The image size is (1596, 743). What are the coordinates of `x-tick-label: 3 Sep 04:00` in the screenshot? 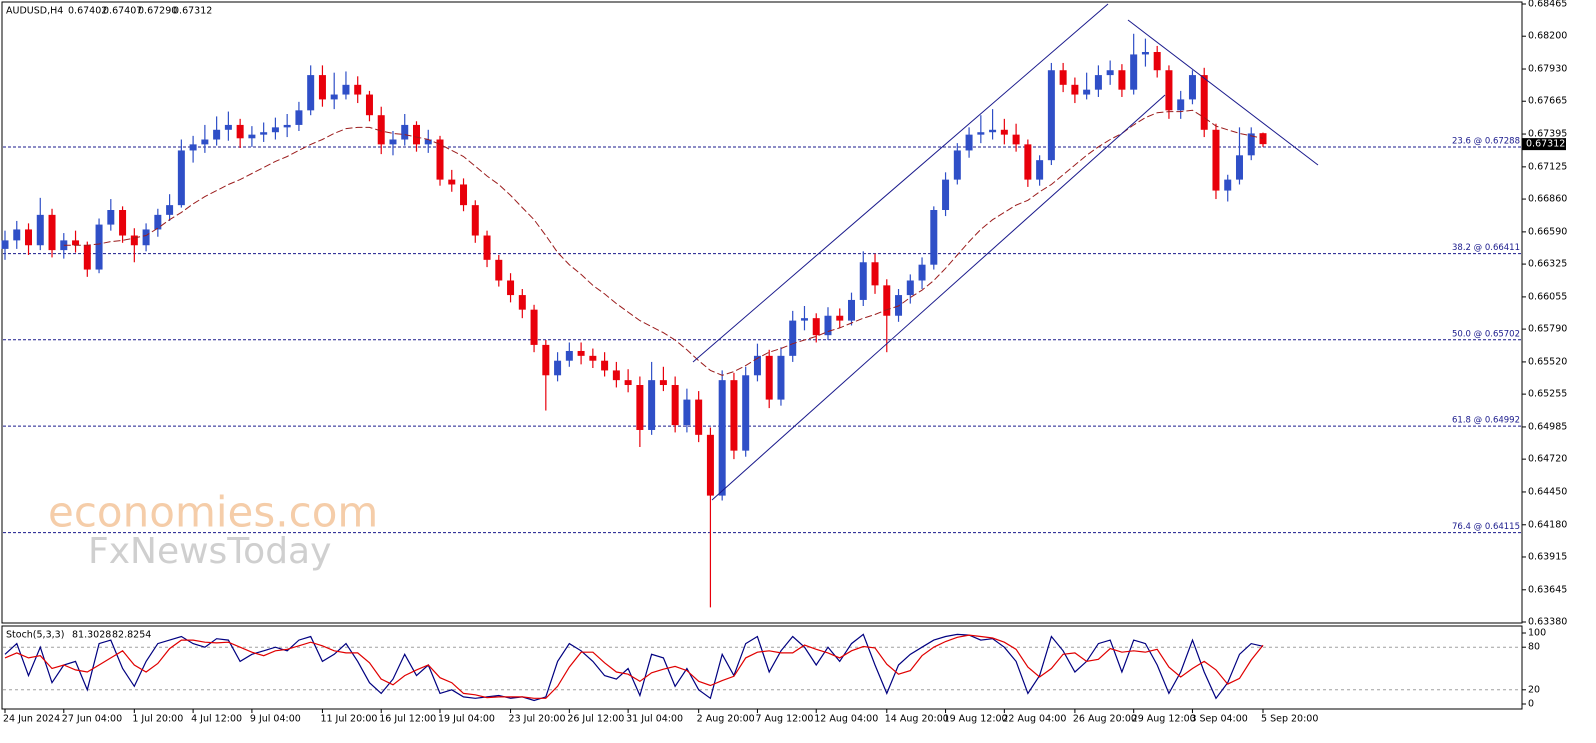 It's located at (1218, 719).